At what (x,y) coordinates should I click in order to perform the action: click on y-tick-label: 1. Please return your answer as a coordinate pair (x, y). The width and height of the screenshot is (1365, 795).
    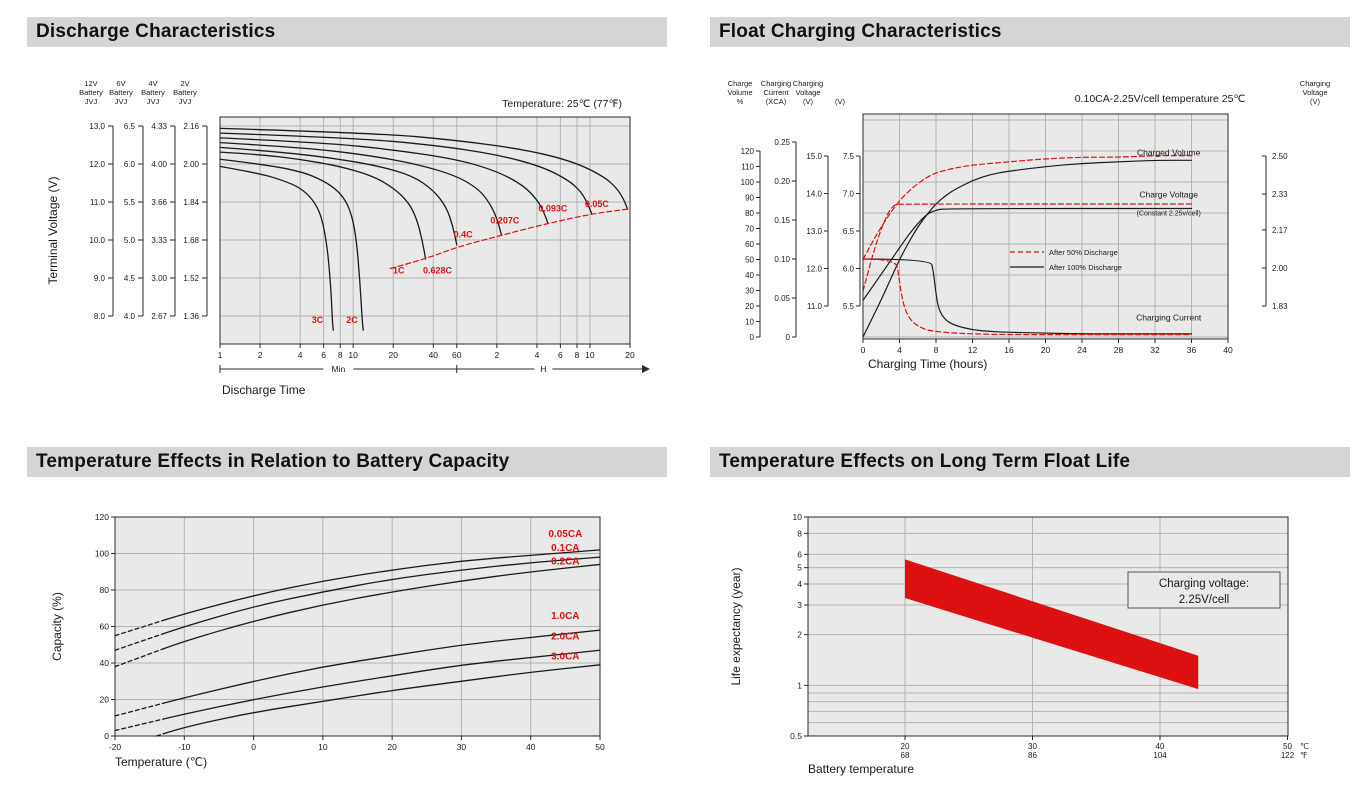
    Looking at the image, I should click on (799, 685).